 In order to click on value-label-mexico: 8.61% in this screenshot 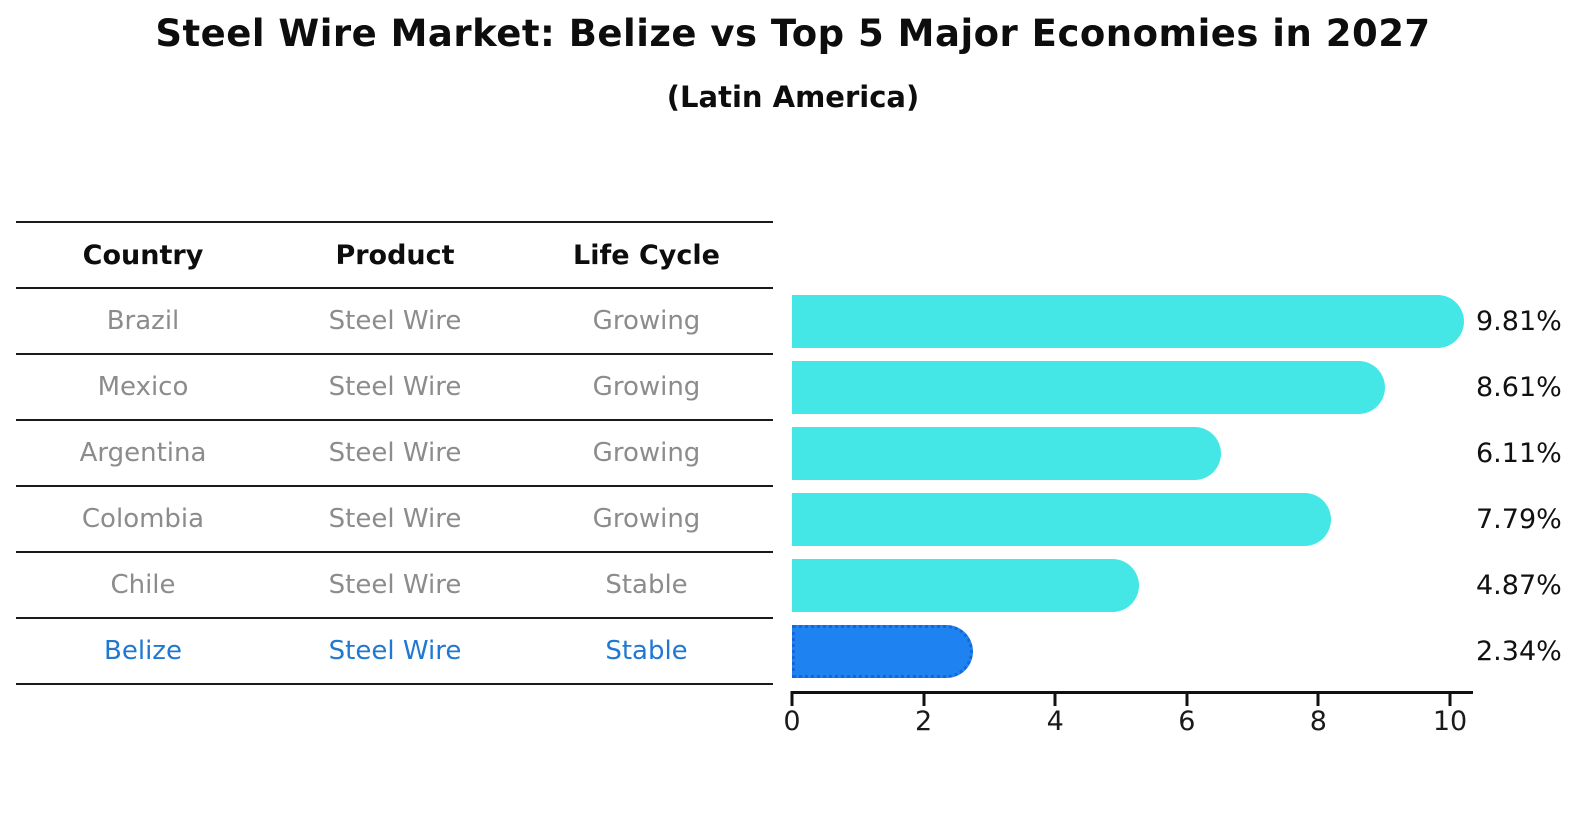, I will do `click(1519, 387)`.